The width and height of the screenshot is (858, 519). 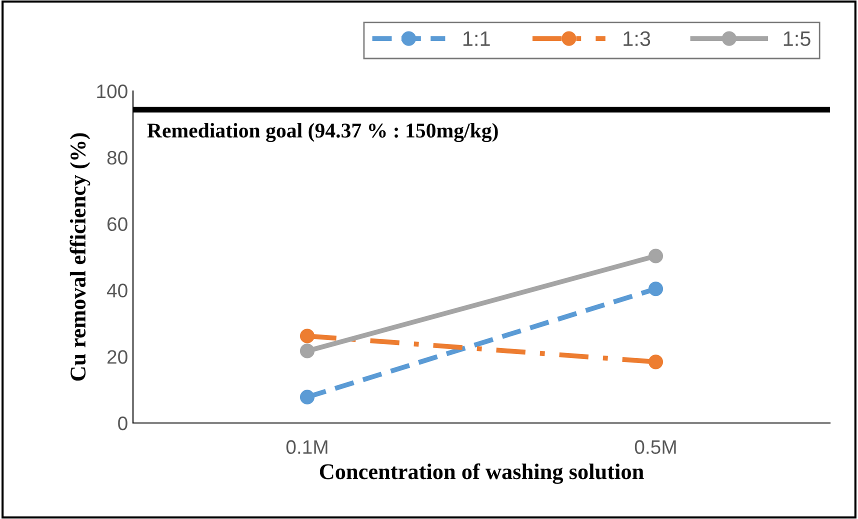 What do you see at coordinates (117, 157) in the screenshot?
I see `y-tick-label: 80` at bounding box center [117, 157].